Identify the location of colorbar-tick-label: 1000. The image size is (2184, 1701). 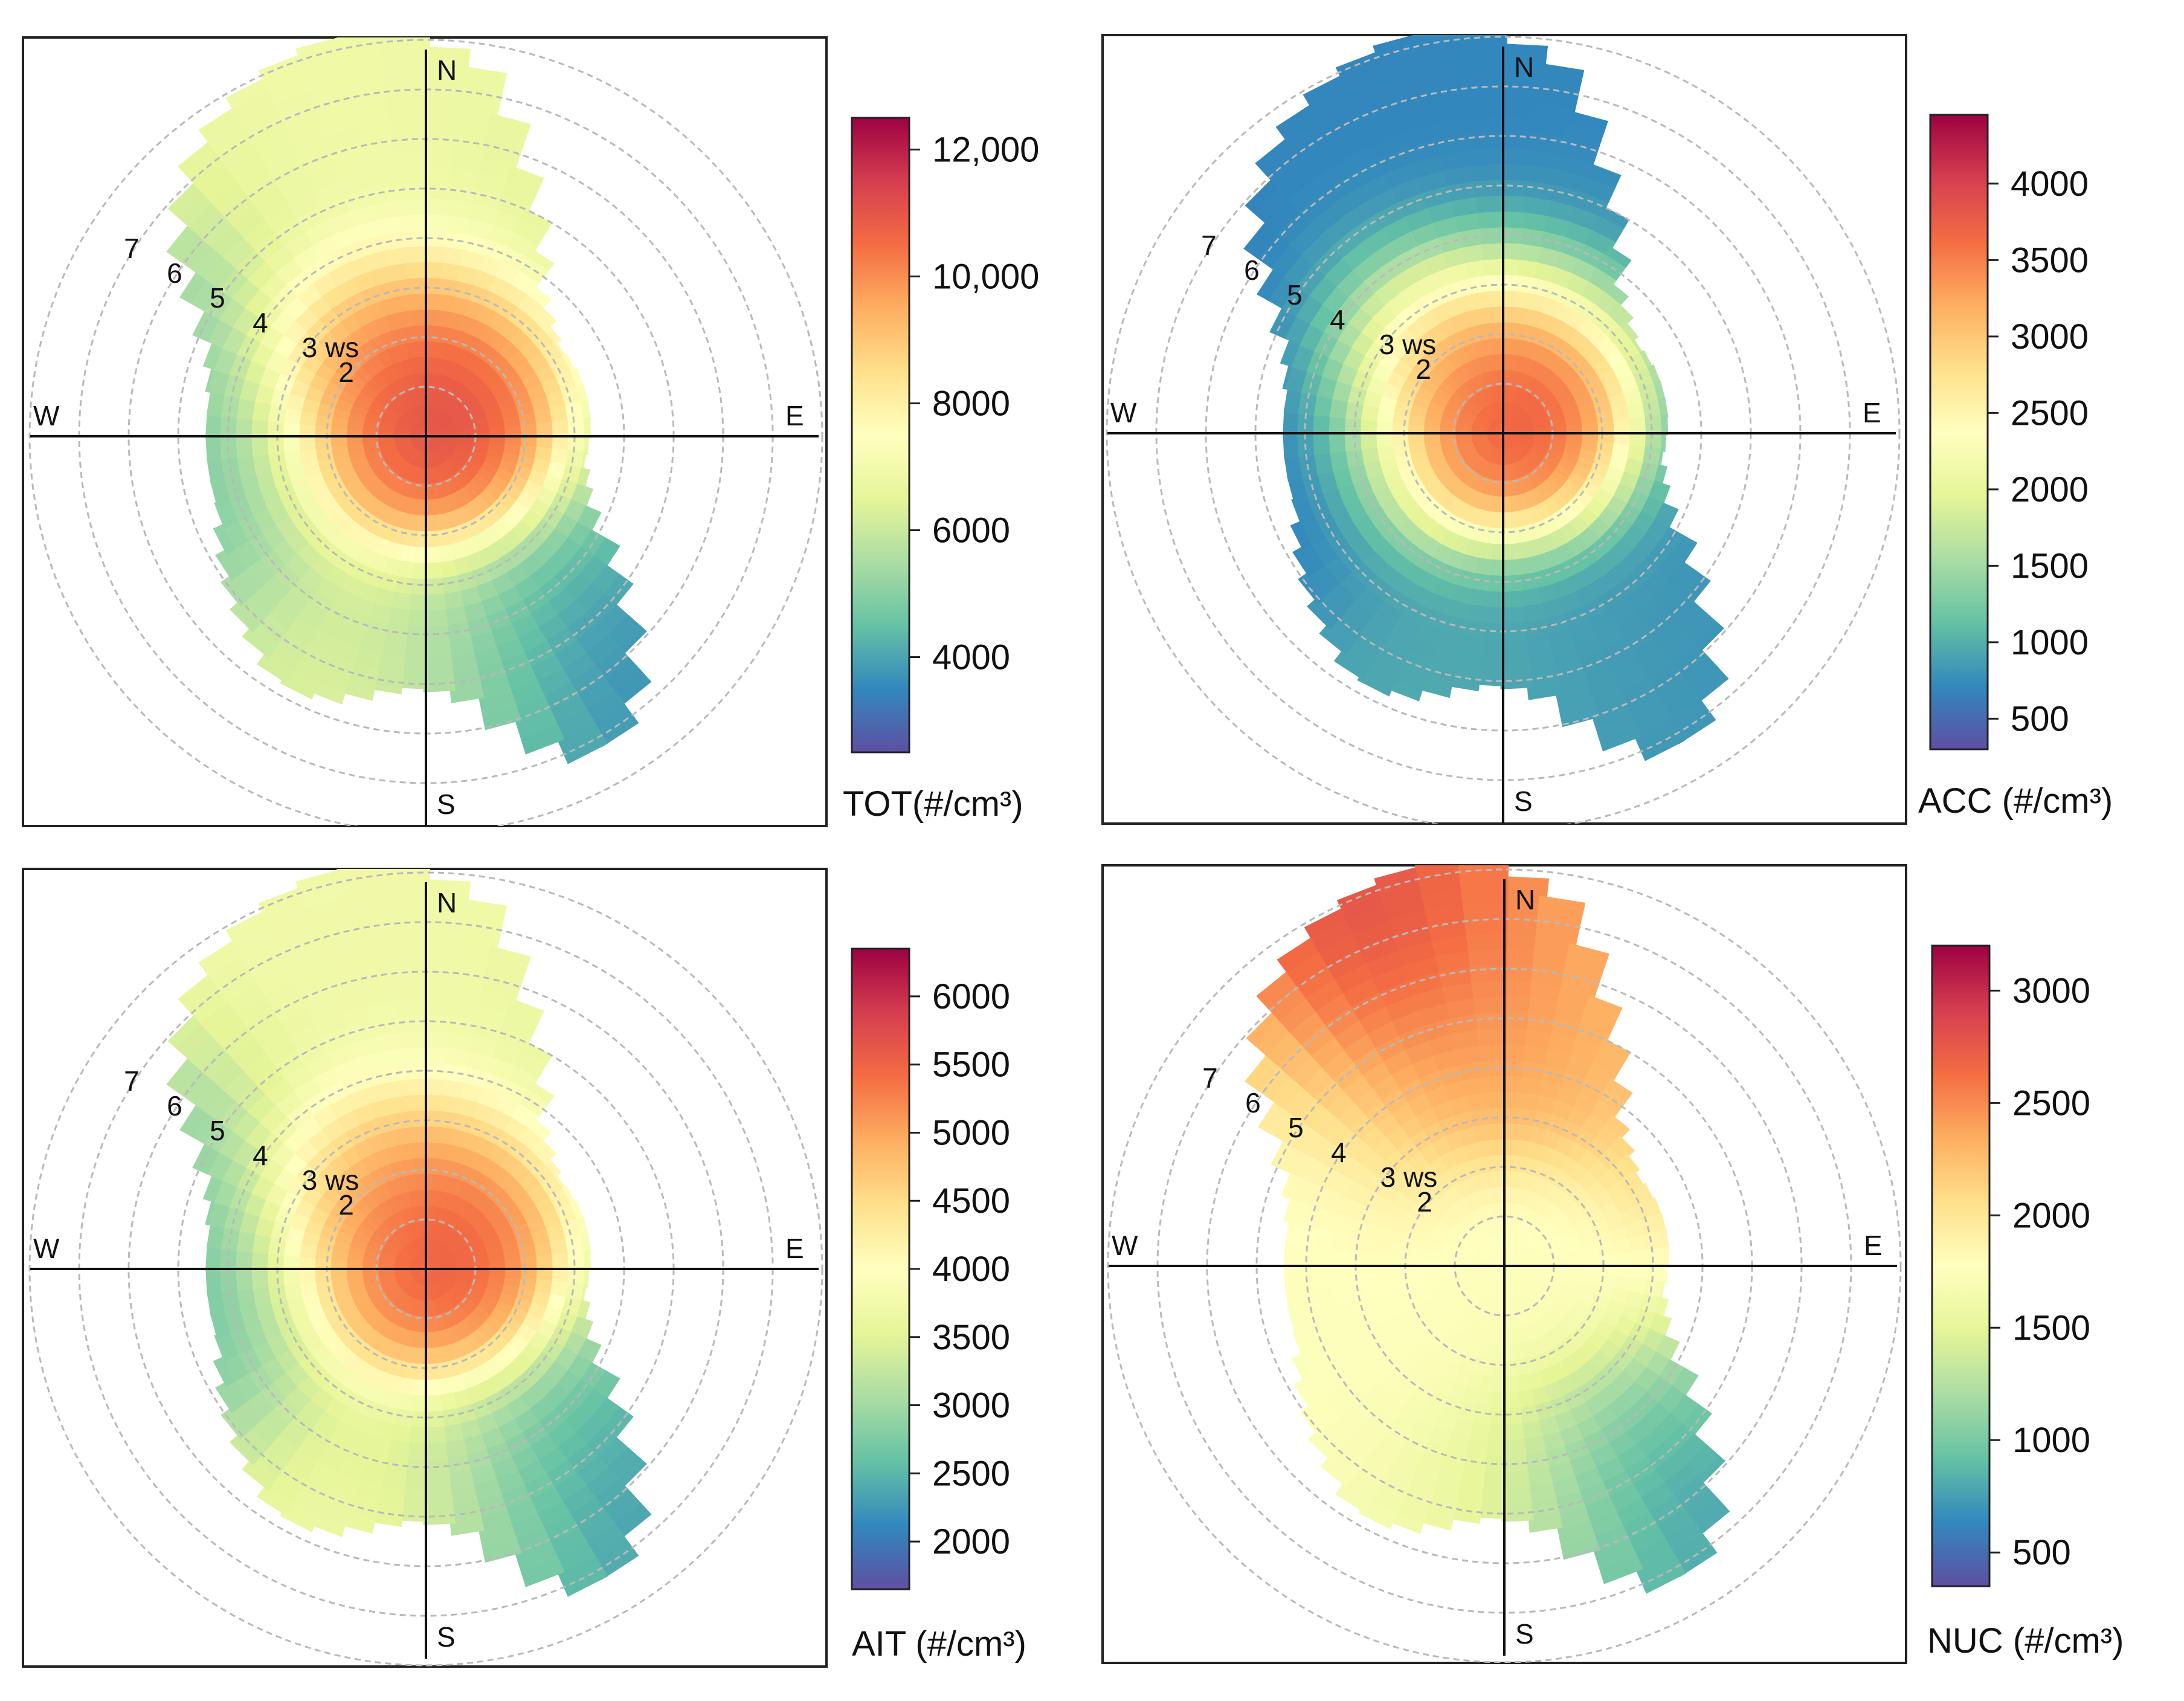
(2051, 1441).